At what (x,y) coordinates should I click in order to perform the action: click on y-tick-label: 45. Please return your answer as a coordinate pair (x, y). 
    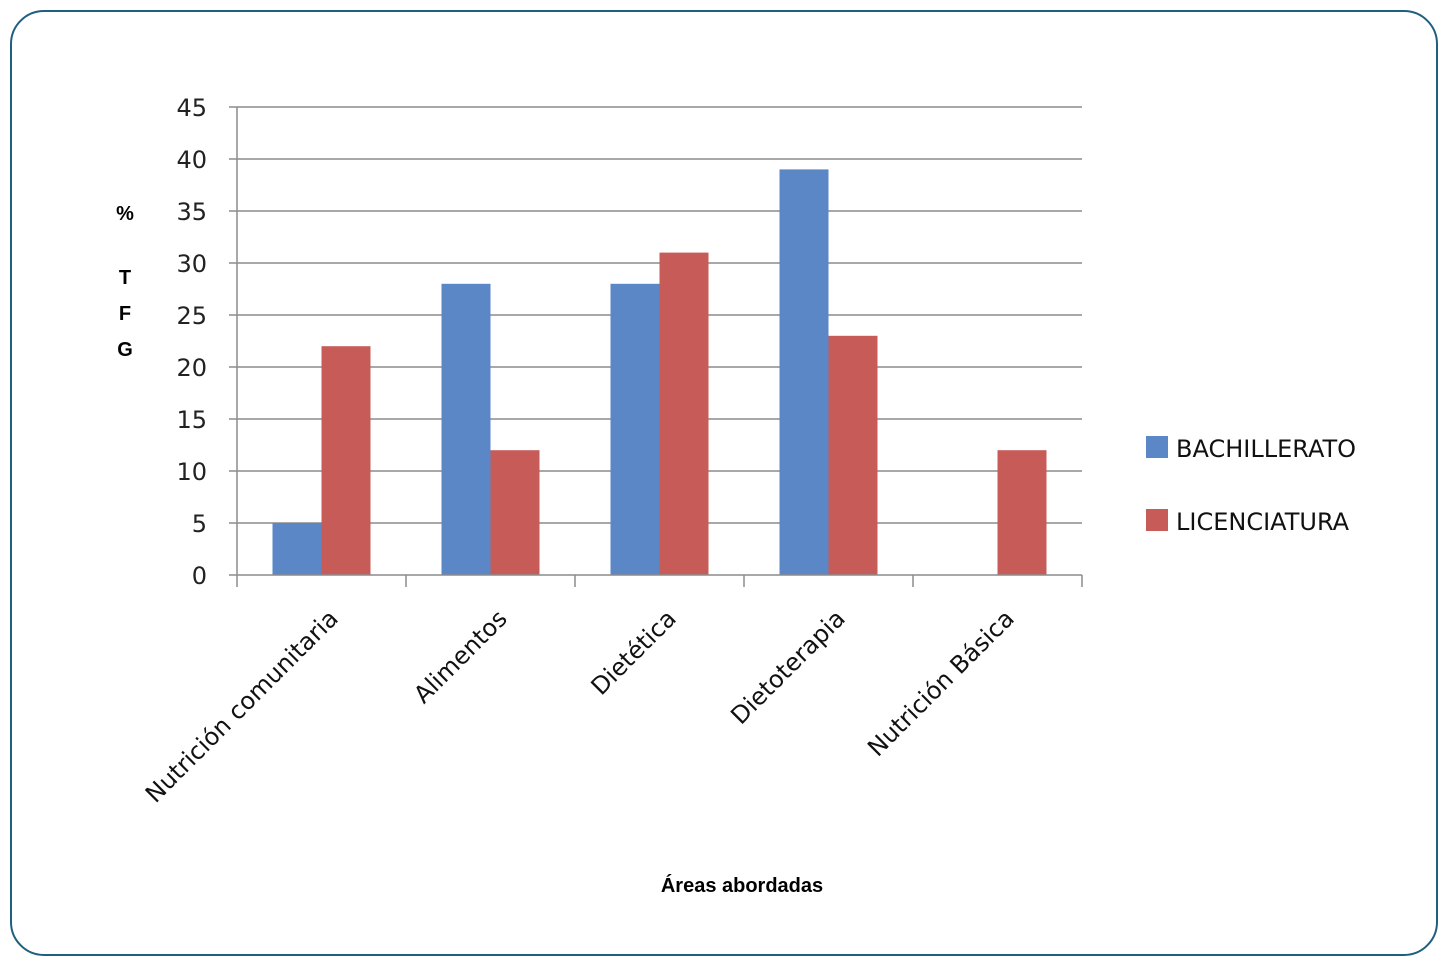
    Looking at the image, I should click on (191, 108).